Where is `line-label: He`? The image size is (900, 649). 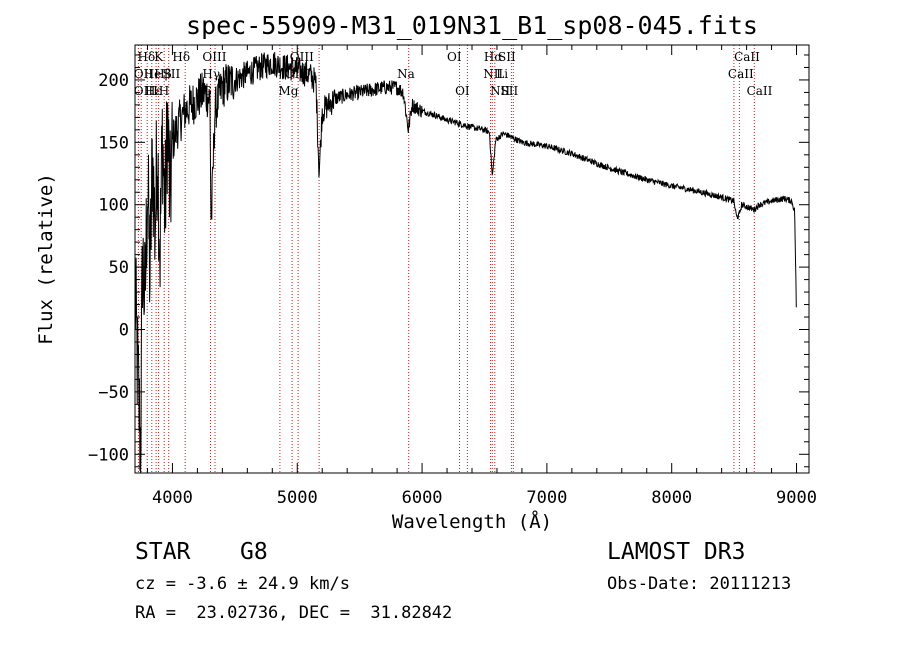 line-label: He is located at coordinates (153, 74).